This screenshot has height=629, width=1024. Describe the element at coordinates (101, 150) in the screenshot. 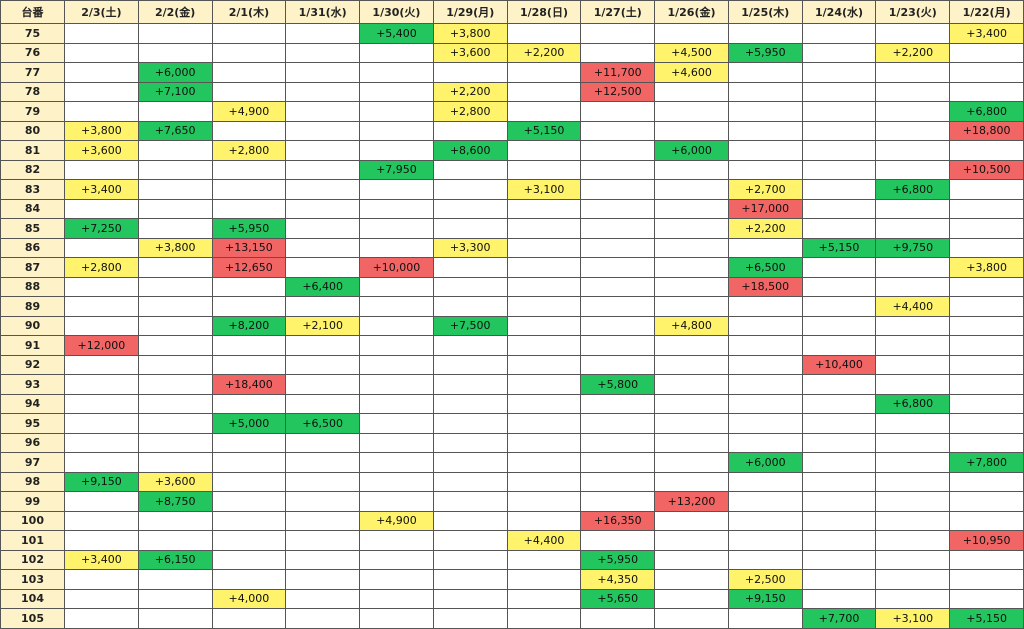

I see `result-cell: +3,600` at that location.